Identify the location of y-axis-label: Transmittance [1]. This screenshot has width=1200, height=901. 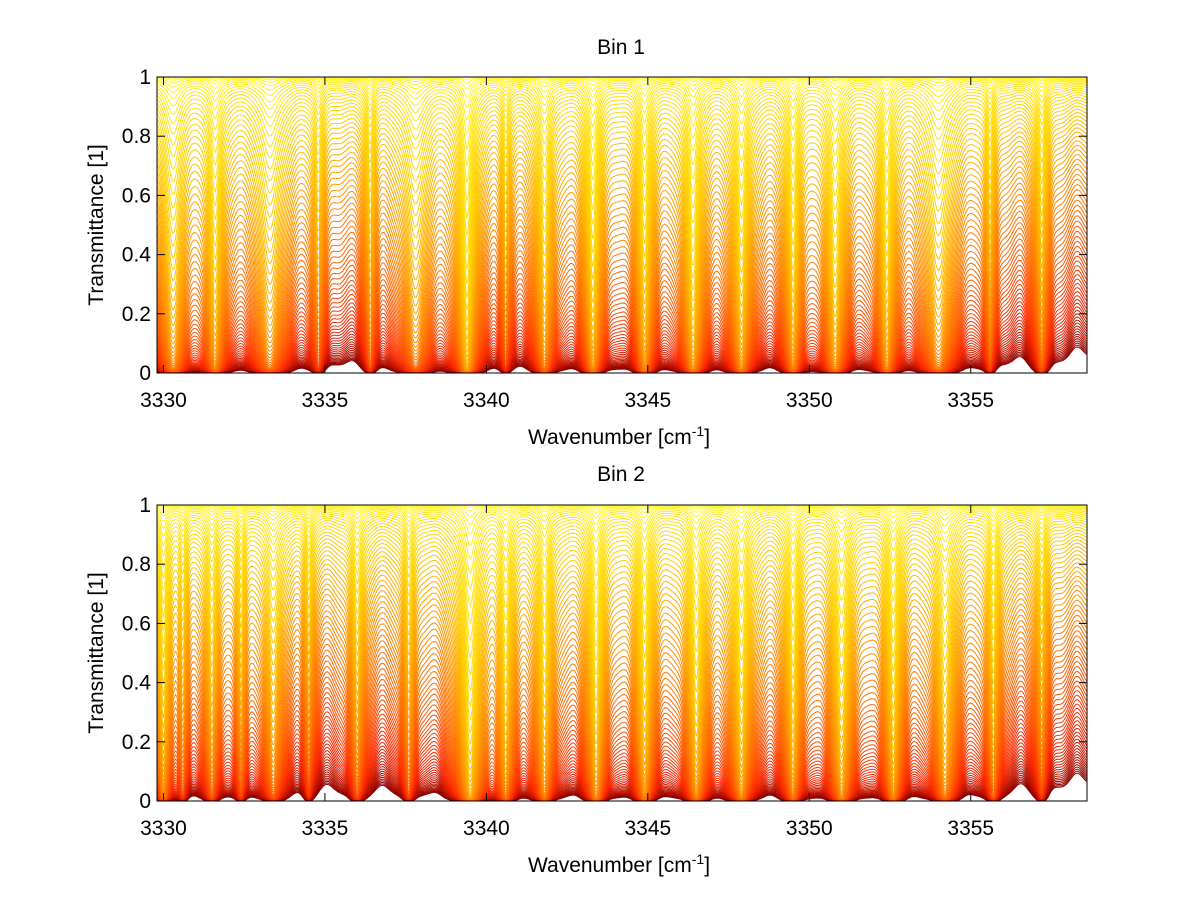
(96, 224).